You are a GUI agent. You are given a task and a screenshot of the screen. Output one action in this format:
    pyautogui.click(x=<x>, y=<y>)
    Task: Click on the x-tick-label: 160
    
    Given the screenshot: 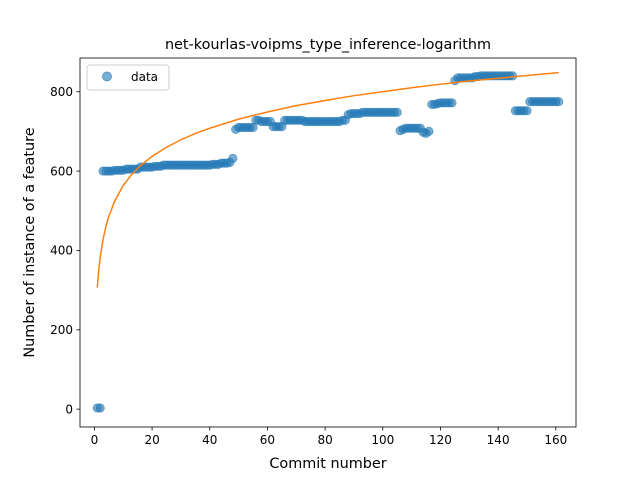 What is the action you would take?
    pyautogui.click(x=555, y=440)
    